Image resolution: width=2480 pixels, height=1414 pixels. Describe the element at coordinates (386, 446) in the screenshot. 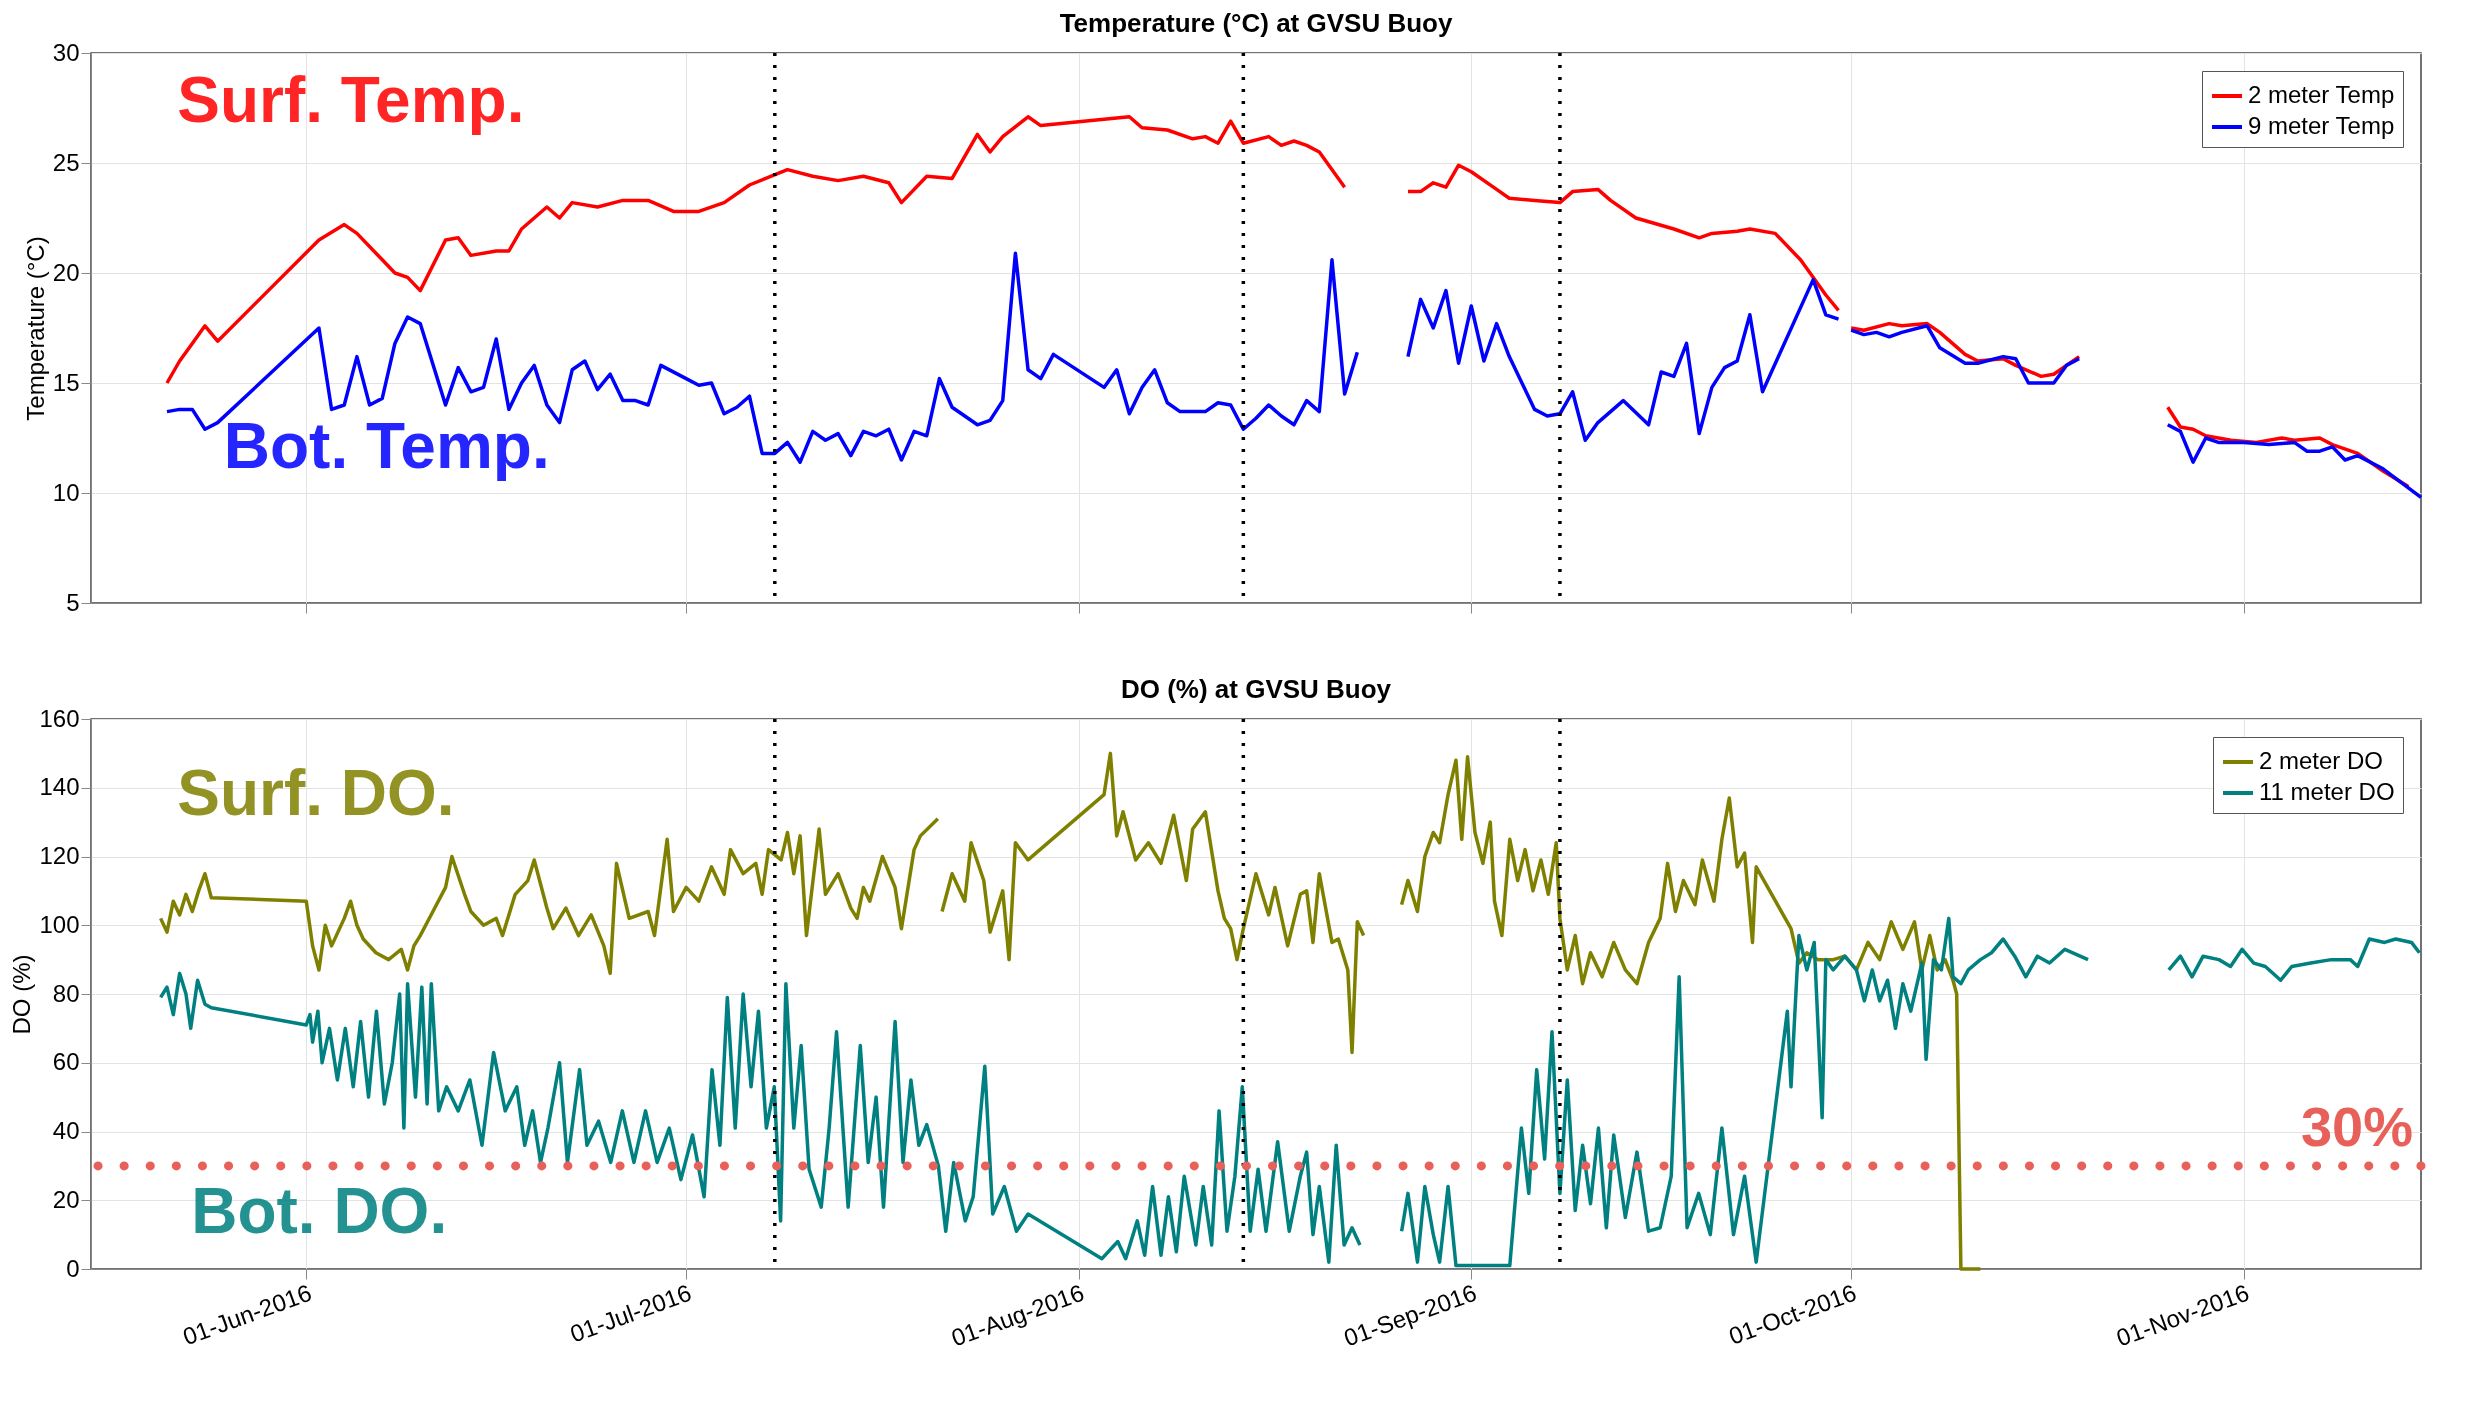

I see `annotation: Bot. Temp.` at that location.